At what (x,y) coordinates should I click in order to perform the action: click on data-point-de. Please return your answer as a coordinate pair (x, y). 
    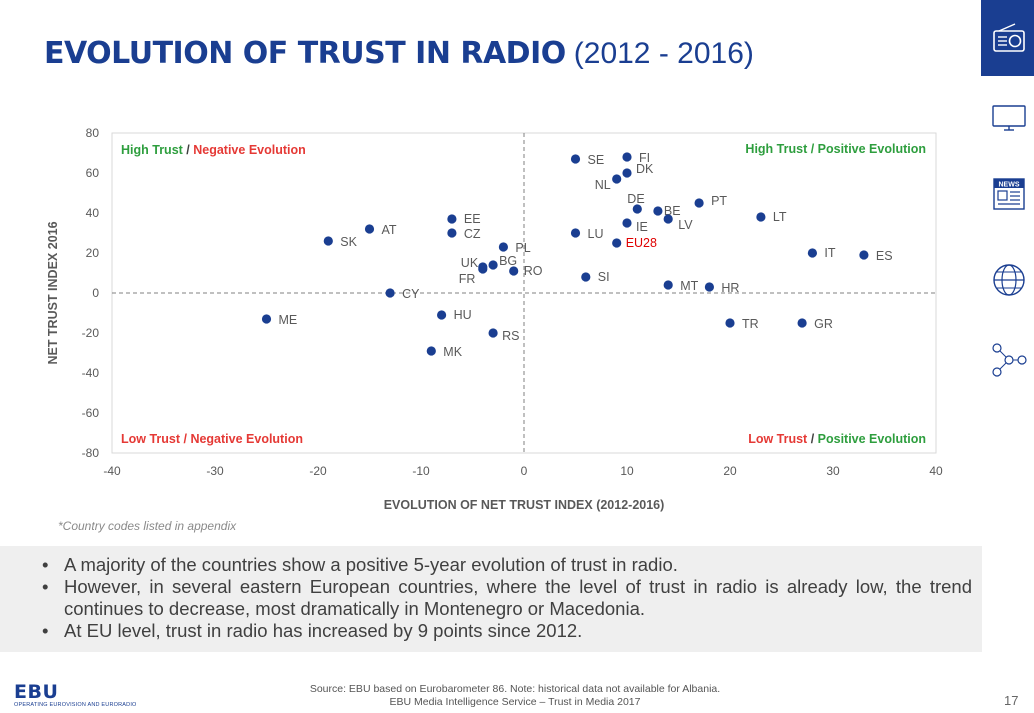
    Looking at the image, I should click on (637, 209).